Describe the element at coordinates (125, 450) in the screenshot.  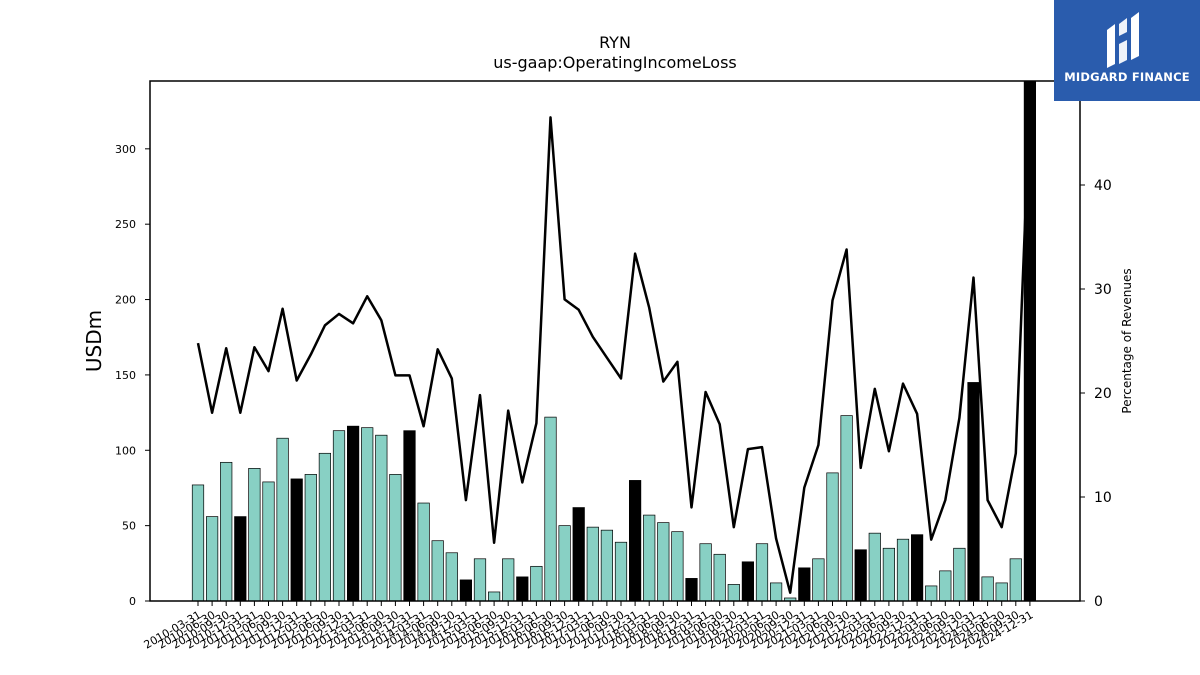
I see `y-tick-label: 100` at that location.